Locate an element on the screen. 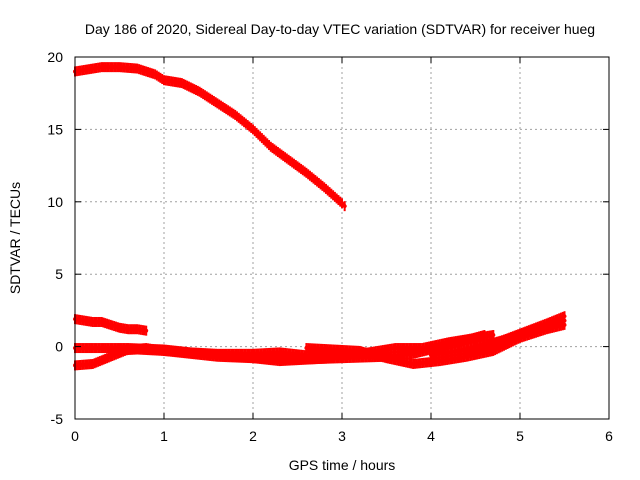 The width and height of the screenshot is (640, 480). series-line-satellite-a is located at coordinates (210, 137).